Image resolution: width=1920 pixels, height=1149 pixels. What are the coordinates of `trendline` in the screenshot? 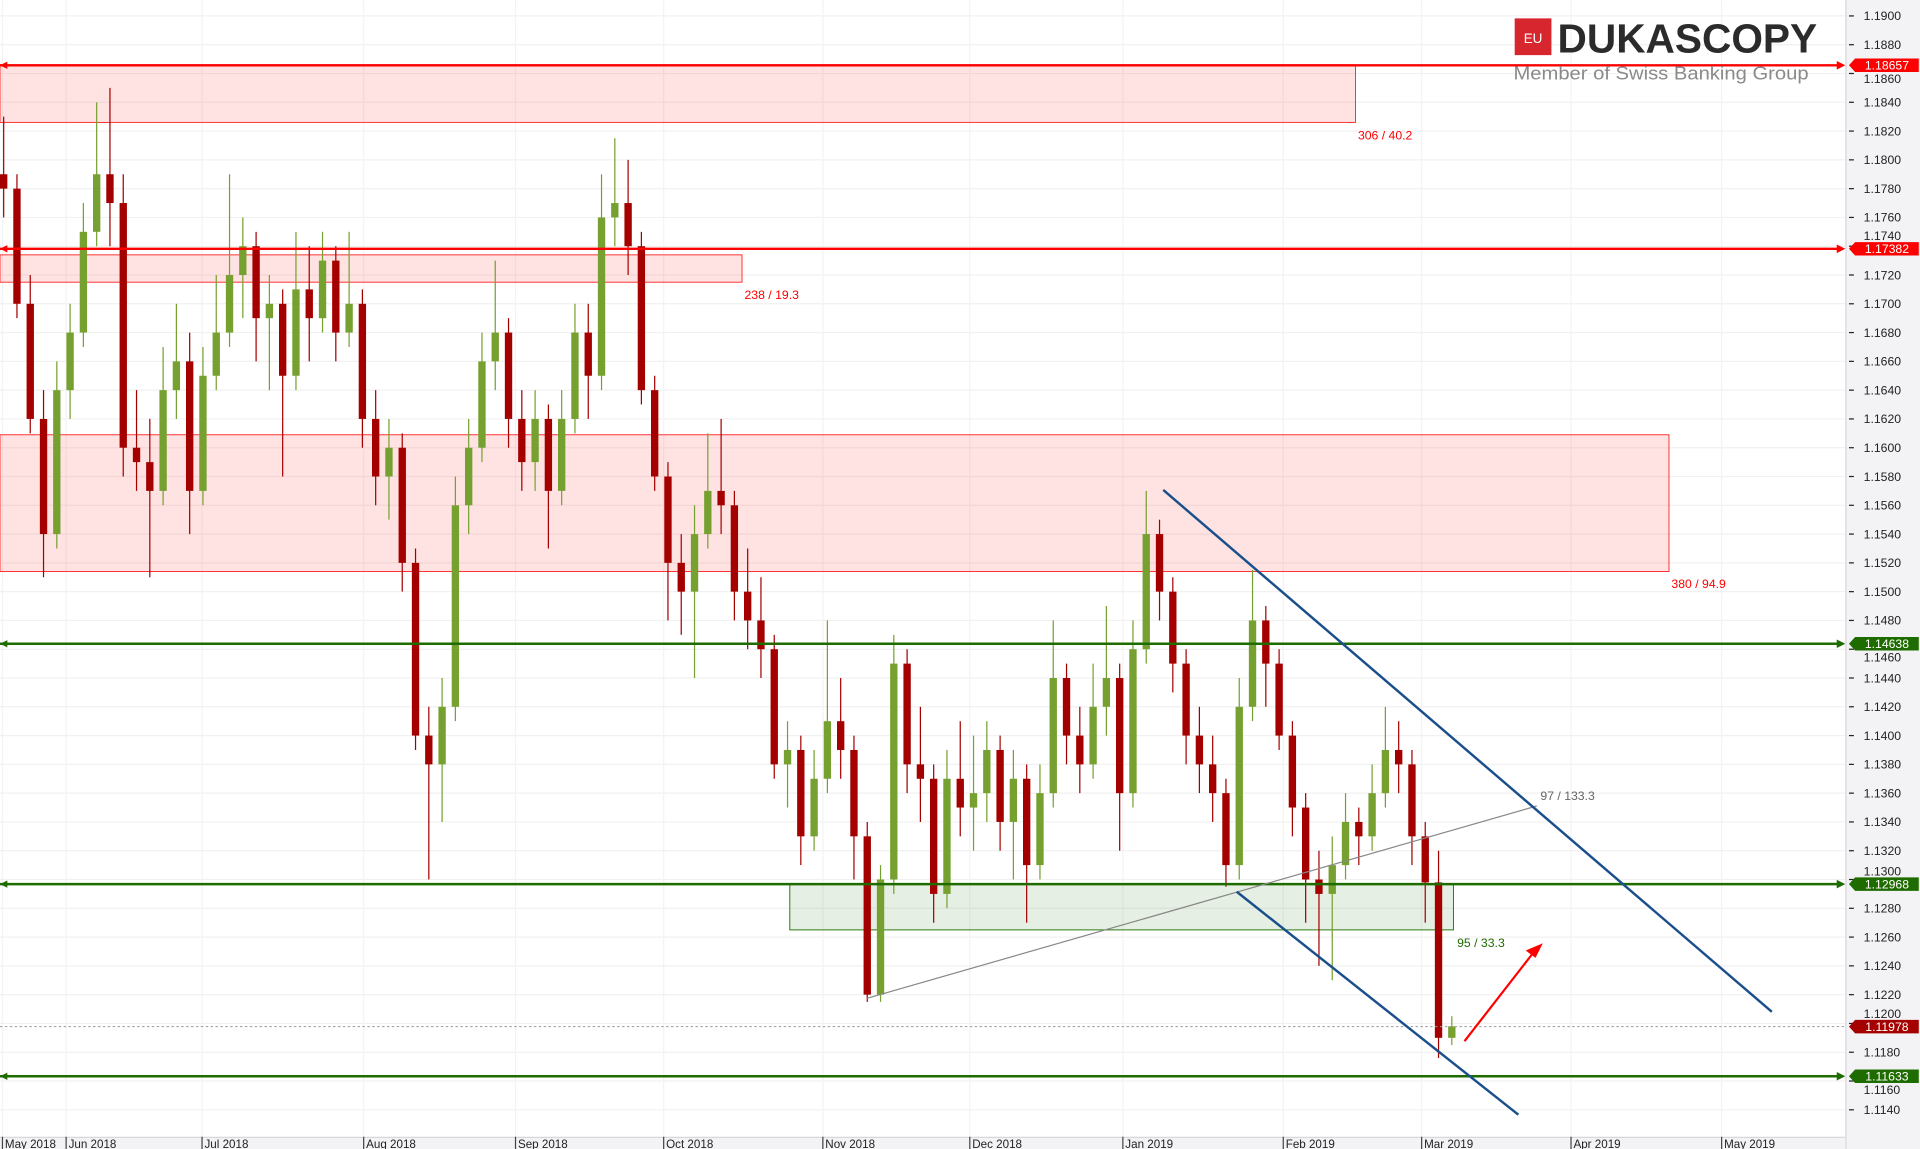 It's located at (1201, 902).